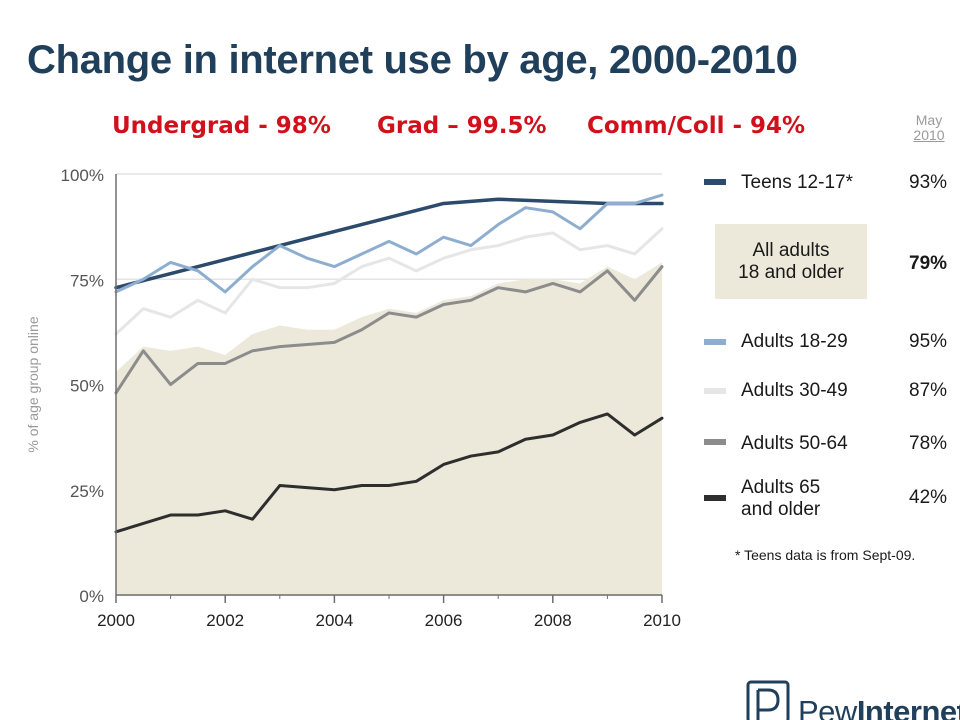 The image size is (960, 720). Describe the element at coordinates (791, 261) in the screenshot. I see `legend-all-adults-box: All adults 18 and older` at that location.